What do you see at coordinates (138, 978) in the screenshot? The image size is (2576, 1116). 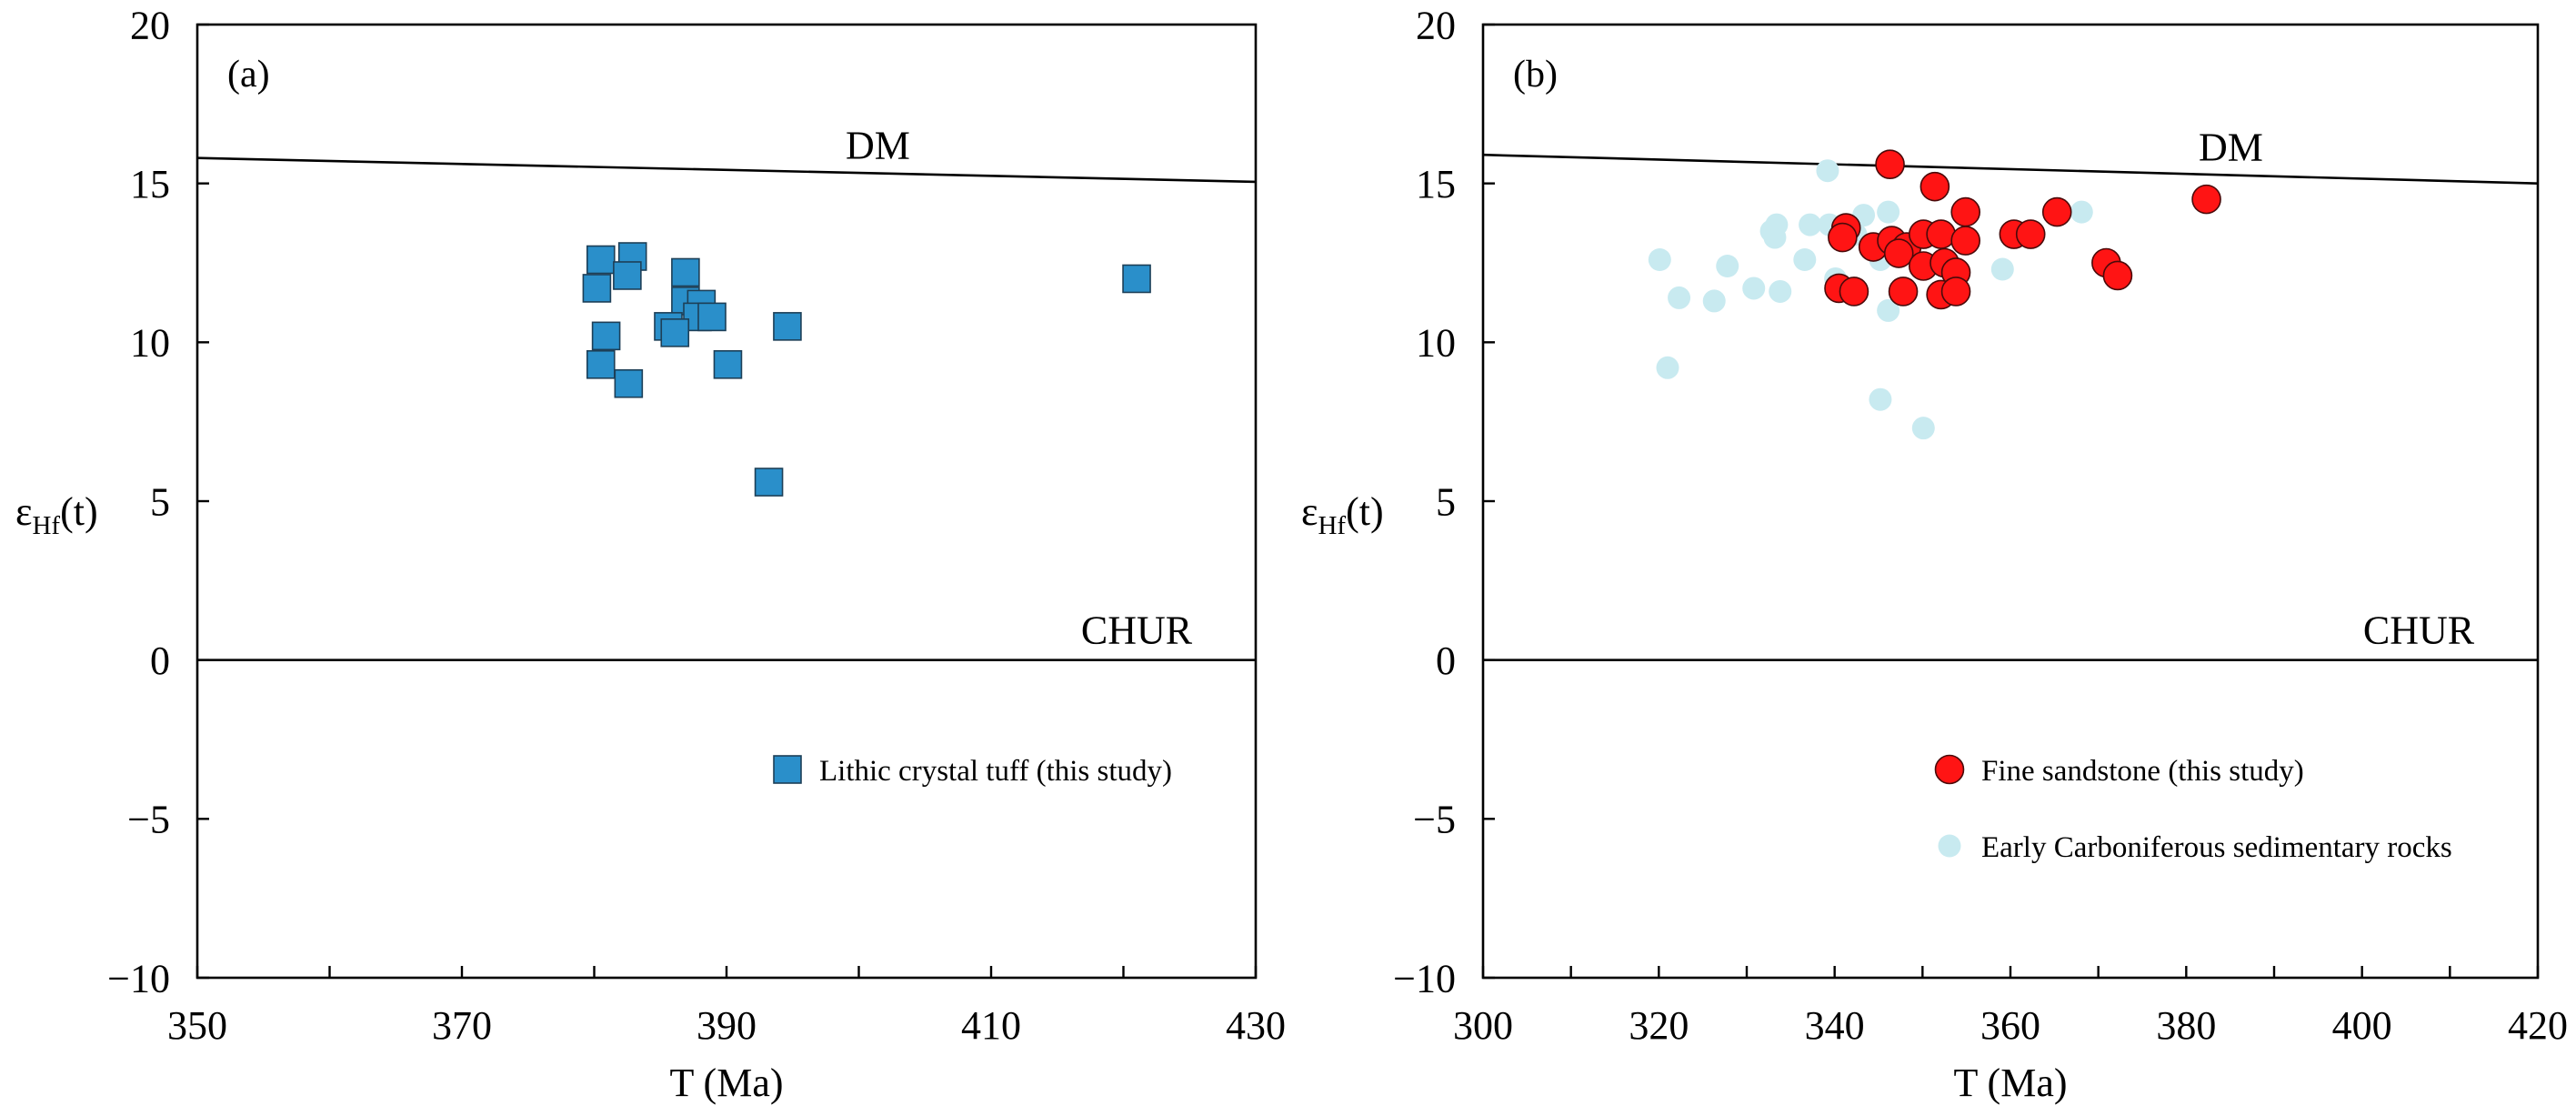 I see `y-tick-label: −10` at bounding box center [138, 978].